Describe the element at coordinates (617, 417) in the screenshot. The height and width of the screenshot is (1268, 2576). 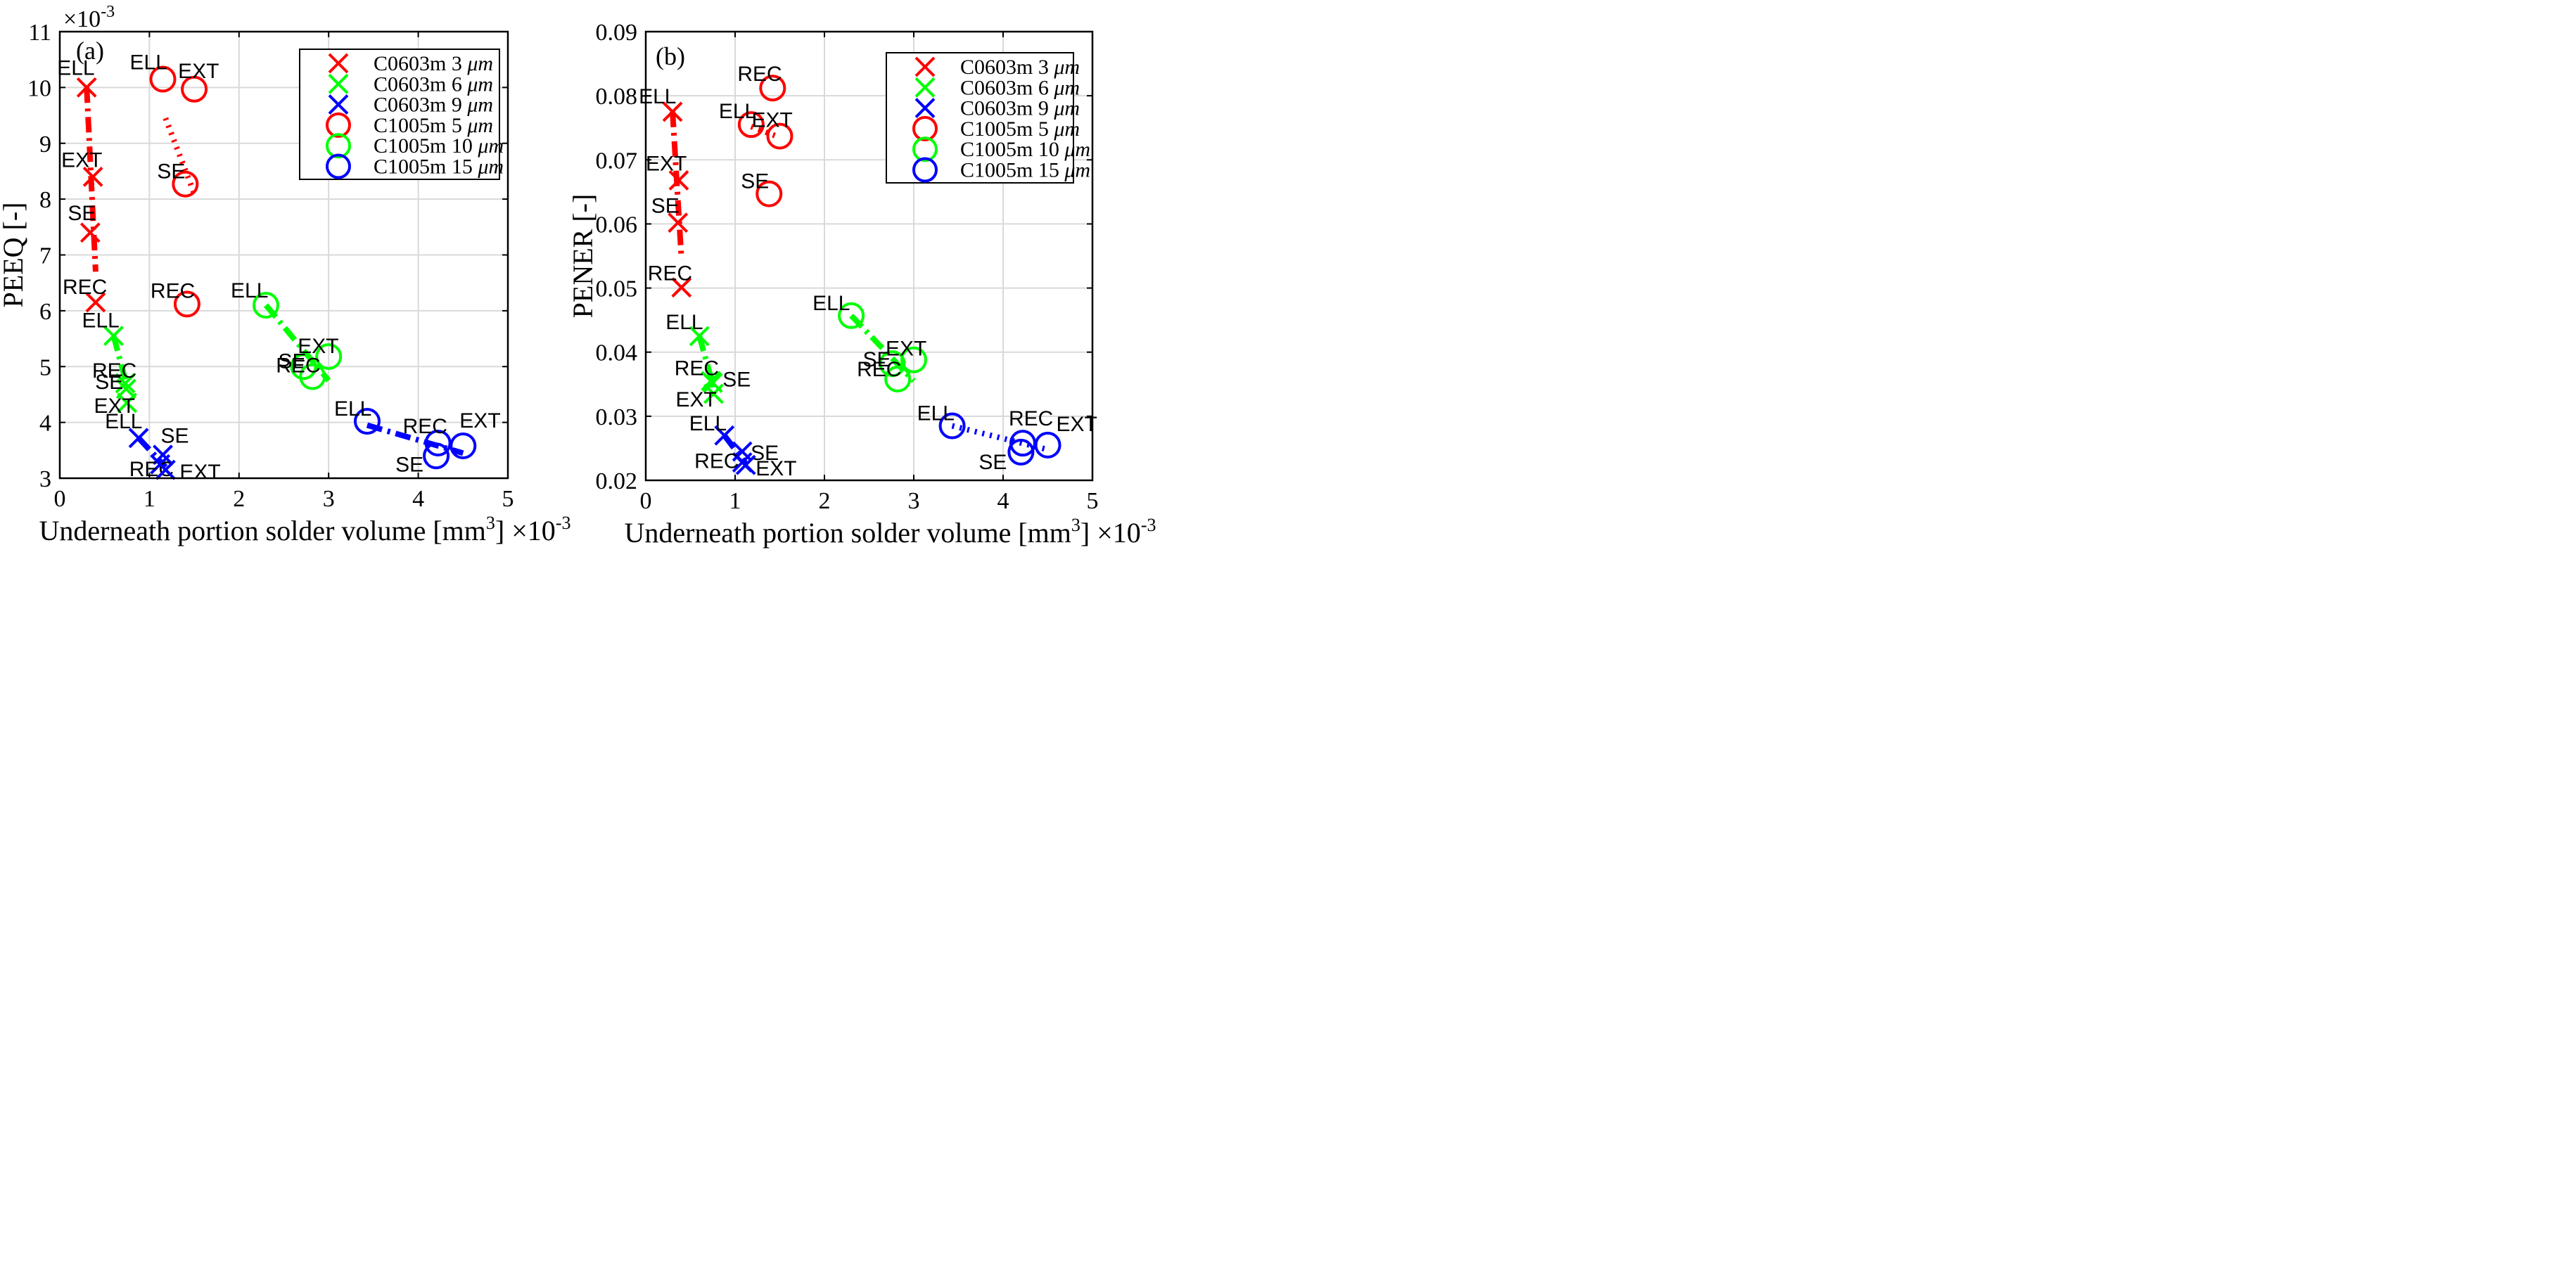
I see `y-tick-label: 0.03` at that location.